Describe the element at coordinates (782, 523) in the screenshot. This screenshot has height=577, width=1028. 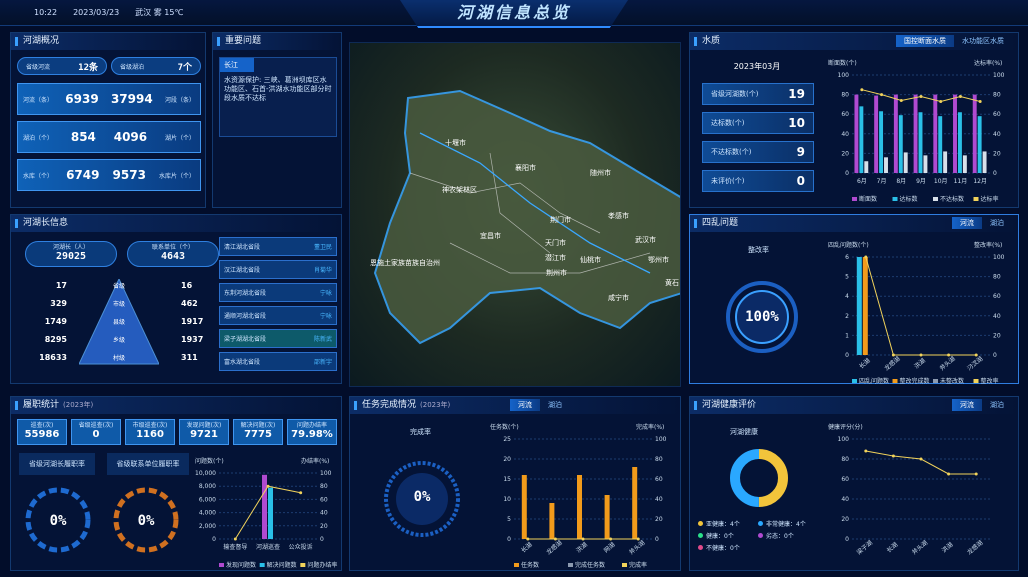
I see `health-legend-item: 非常健康：4个` at that location.